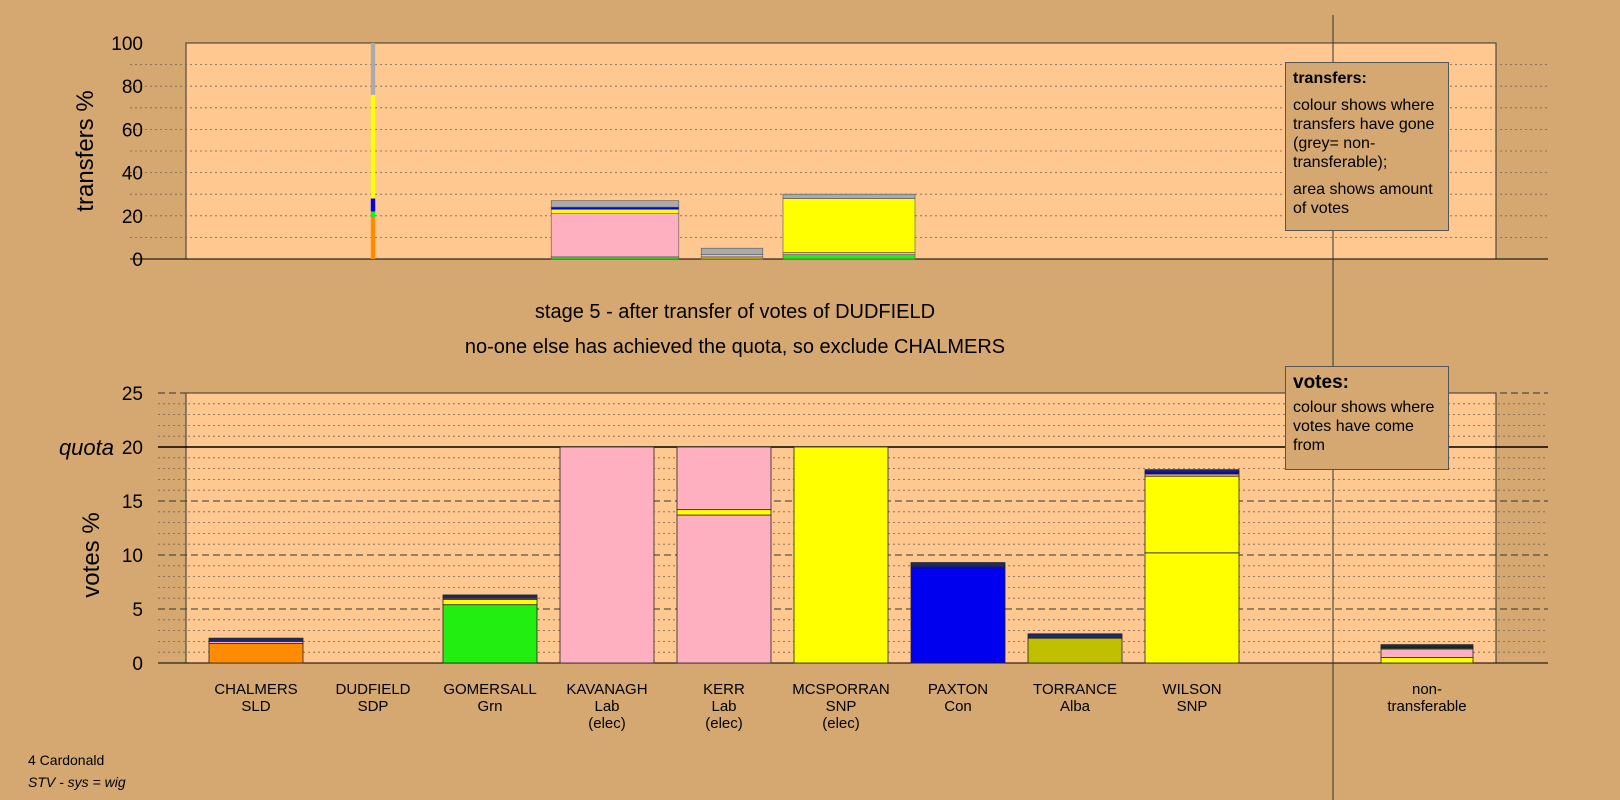 The width and height of the screenshot is (1620, 800). I want to click on candidate-label-line: CHALMERS, so click(256, 689).